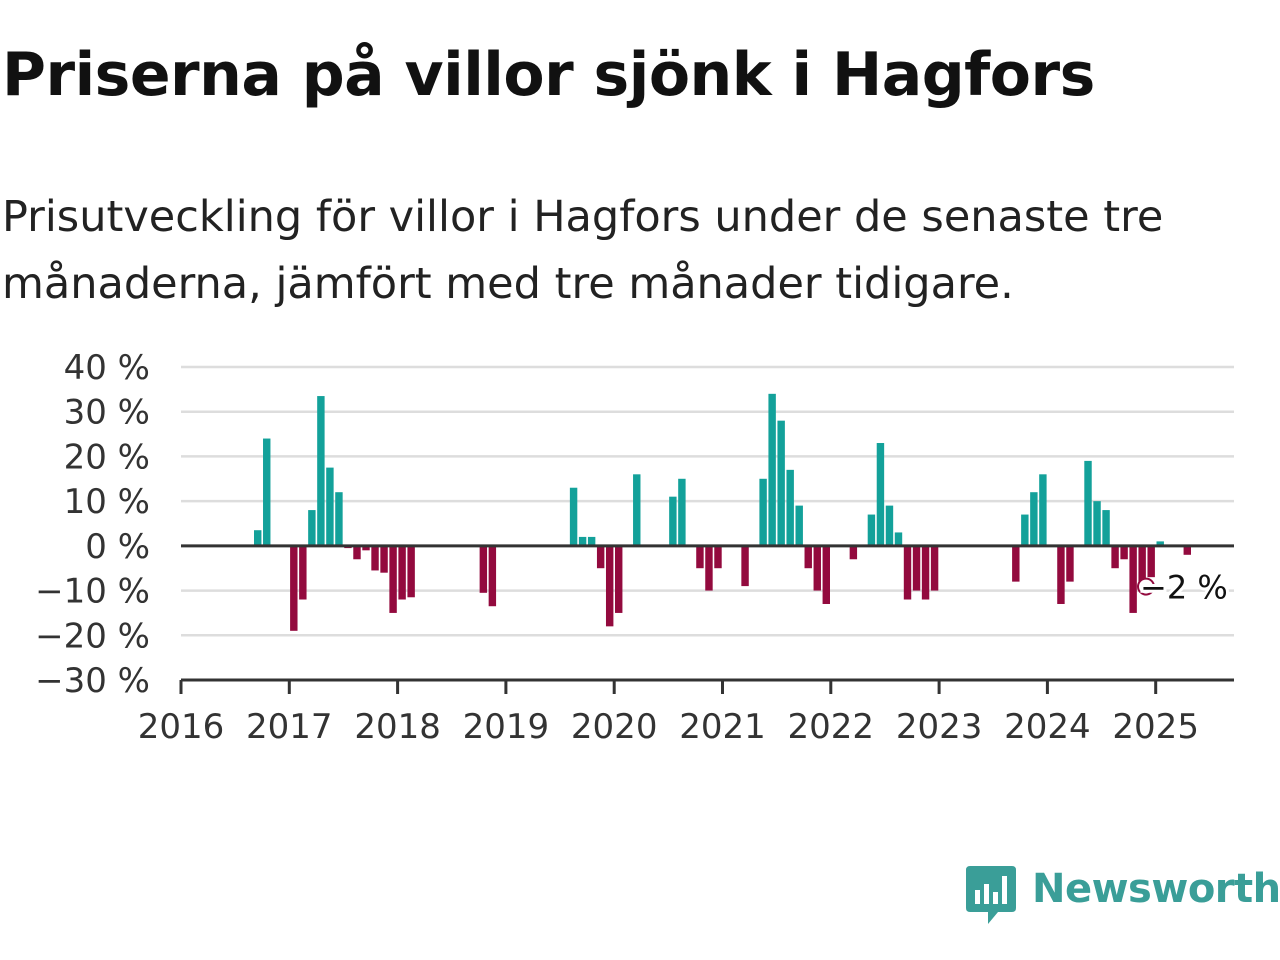  Describe the element at coordinates (107, 413) in the screenshot. I see `y-tick-label: 30 %` at that location.